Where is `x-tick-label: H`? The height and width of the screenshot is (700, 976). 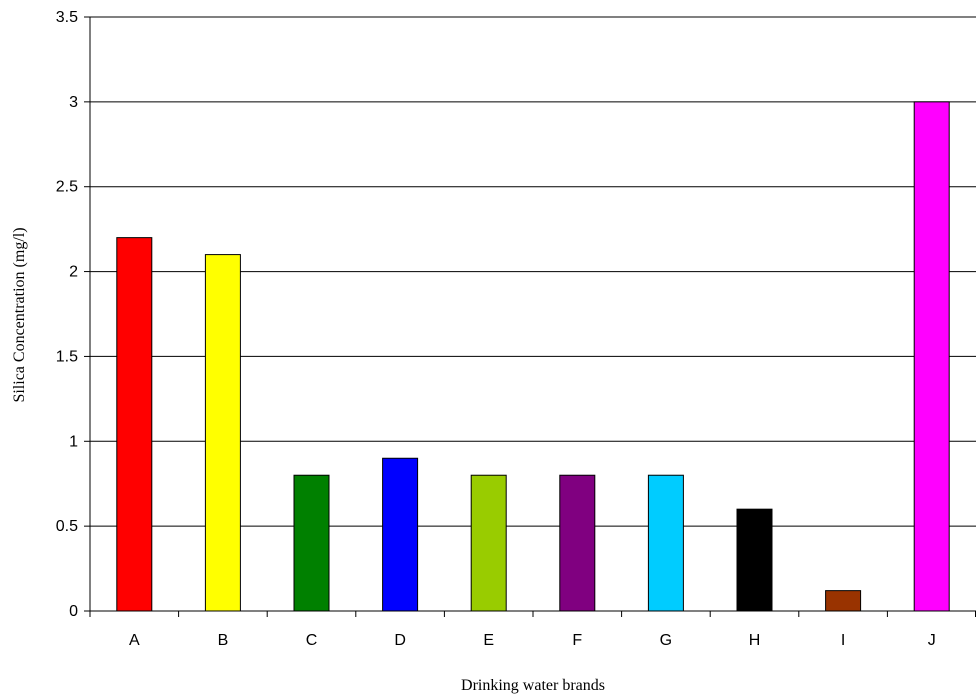
x-tick-label: H is located at coordinates (755, 640).